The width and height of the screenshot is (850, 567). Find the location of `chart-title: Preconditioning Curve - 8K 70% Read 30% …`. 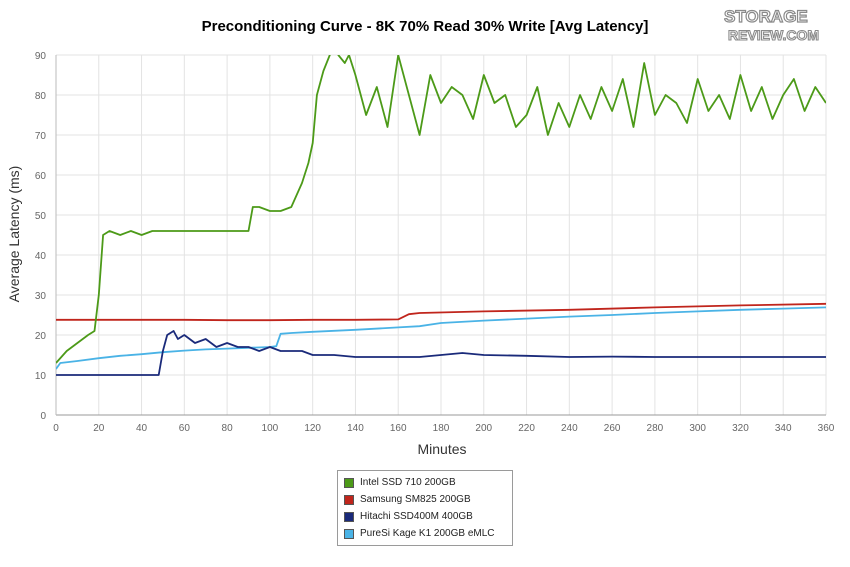

chart-title: Preconditioning Curve - 8K 70% Read 30% … is located at coordinates (425, 26).